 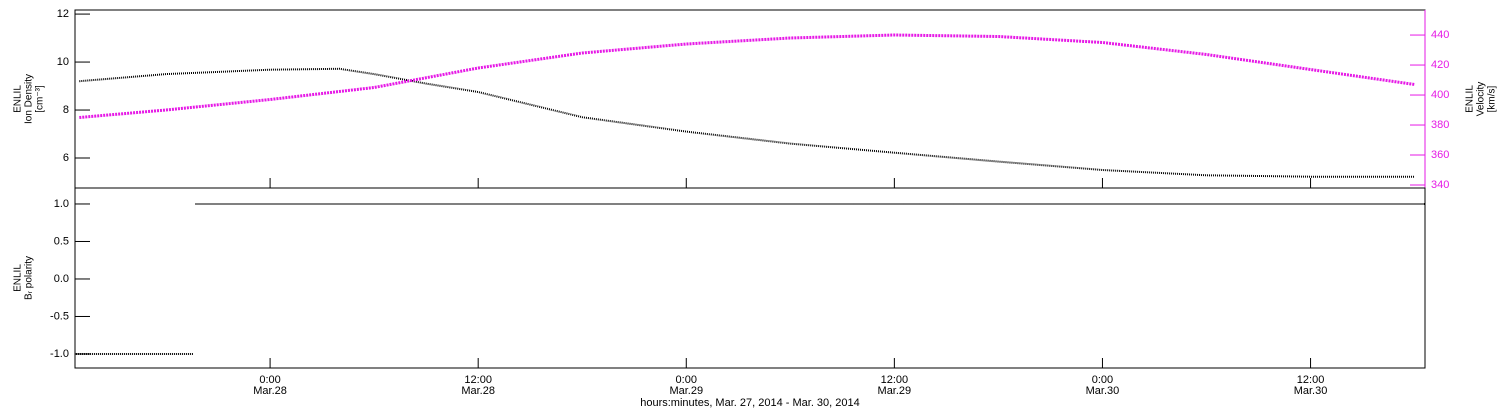 What do you see at coordinates (66, 110) in the screenshot?
I see `y-tick-label: 8` at bounding box center [66, 110].